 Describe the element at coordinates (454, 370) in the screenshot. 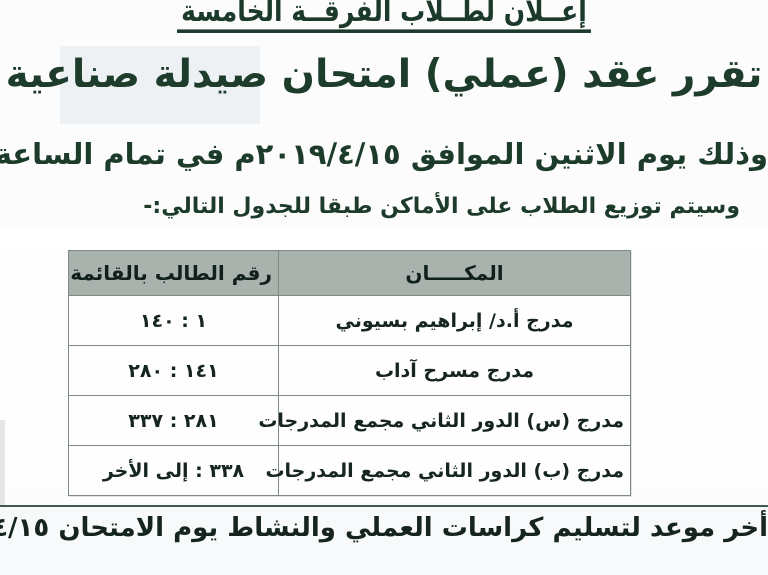

I see `cell-place: مدرج مسرح آداب` at that location.